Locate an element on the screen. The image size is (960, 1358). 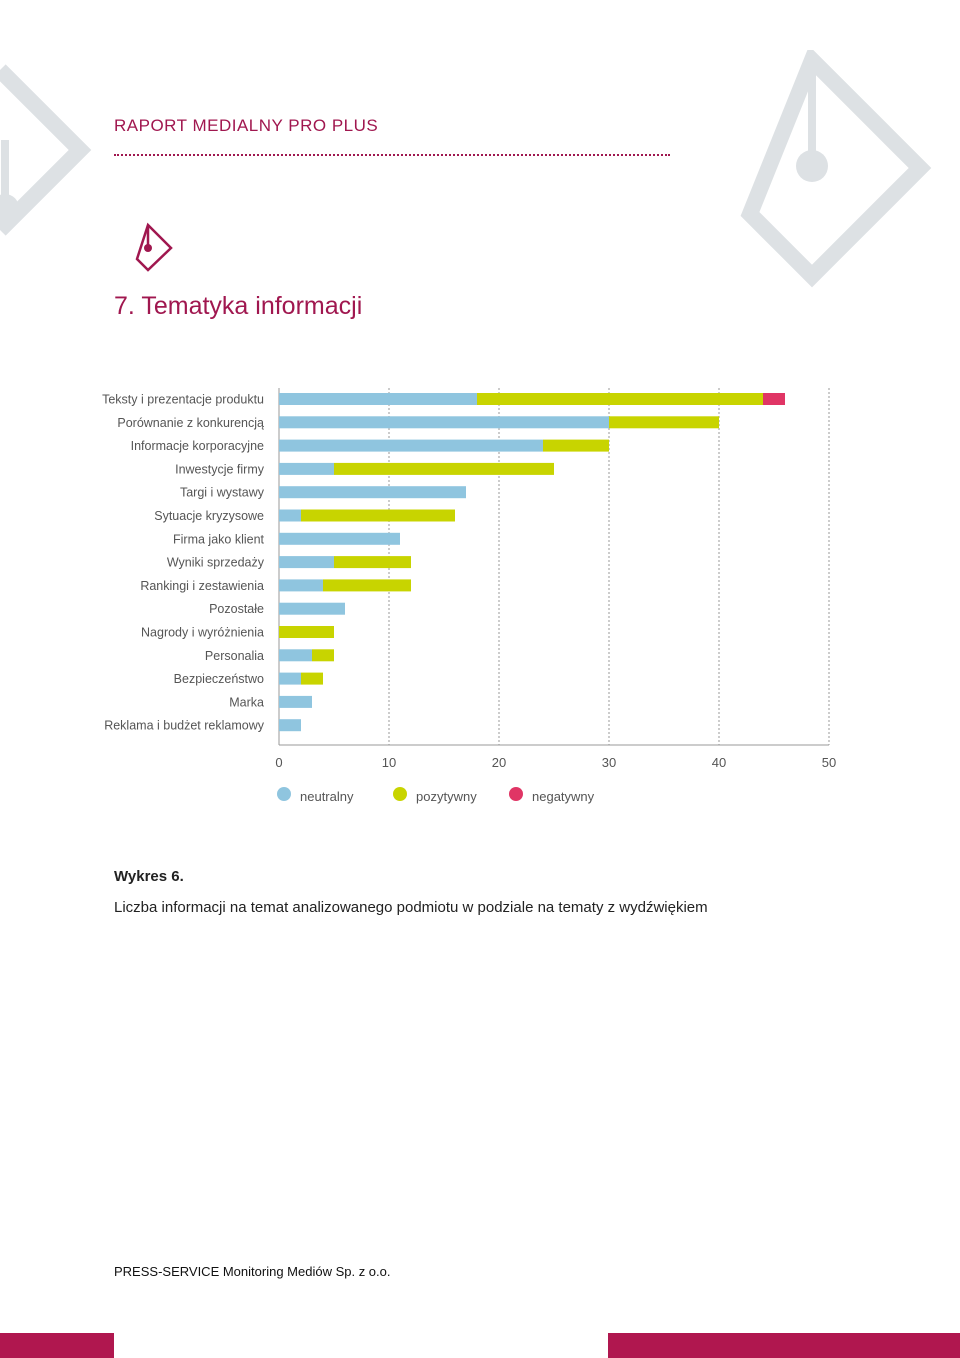
category-label: Inwestycje firmy is located at coordinates (220, 469).